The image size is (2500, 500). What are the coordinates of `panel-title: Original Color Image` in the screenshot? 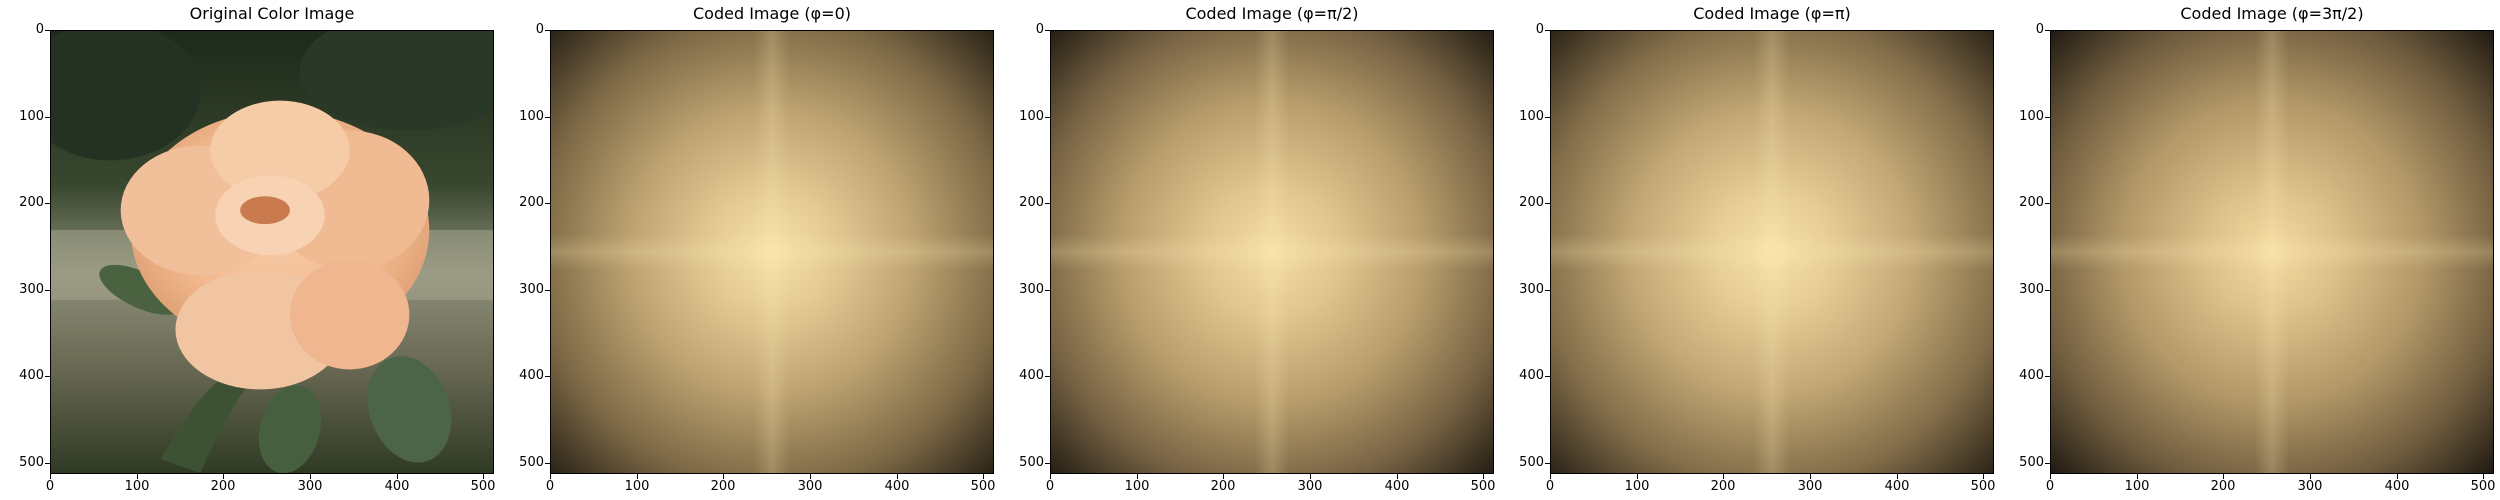 It's located at (272, 13).